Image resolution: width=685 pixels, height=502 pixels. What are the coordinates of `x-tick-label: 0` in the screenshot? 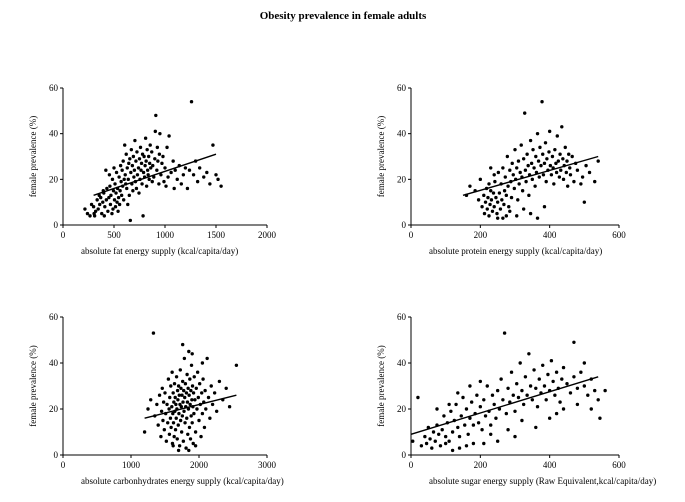 It's located at (411, 465).